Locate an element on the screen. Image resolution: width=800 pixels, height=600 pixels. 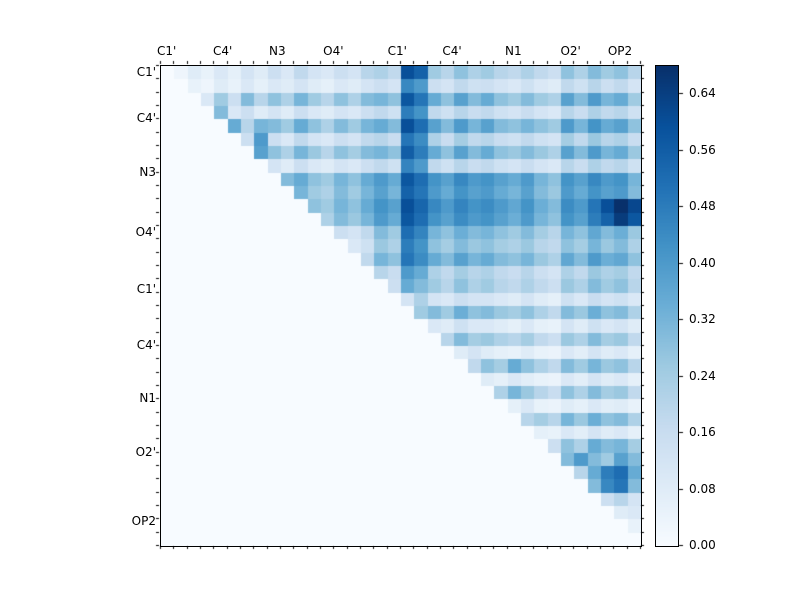
y-tick-label: N3 is located at coordinates (147, 171).